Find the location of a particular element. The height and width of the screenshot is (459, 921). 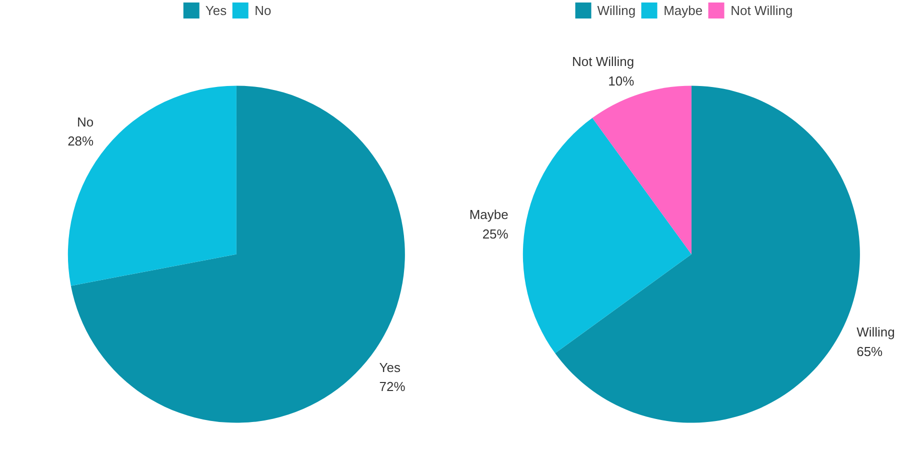

data-label: 72% is located at coordinates (392, 386).